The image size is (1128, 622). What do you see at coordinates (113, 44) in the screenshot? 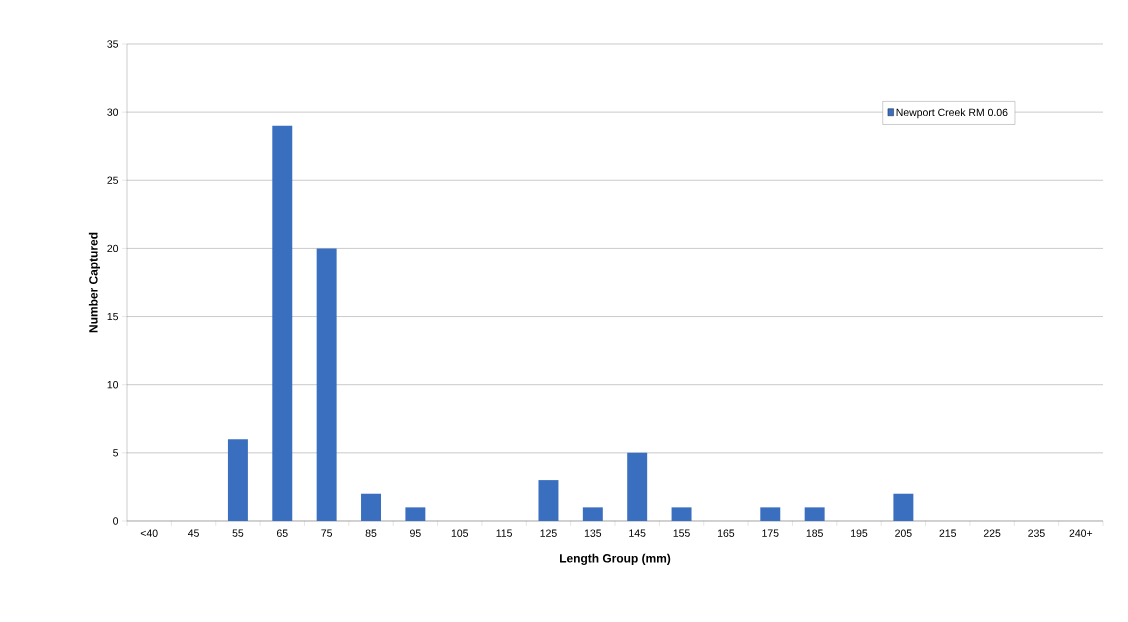
I see `y-tick-label: 35` at bounding box center [113, 44].